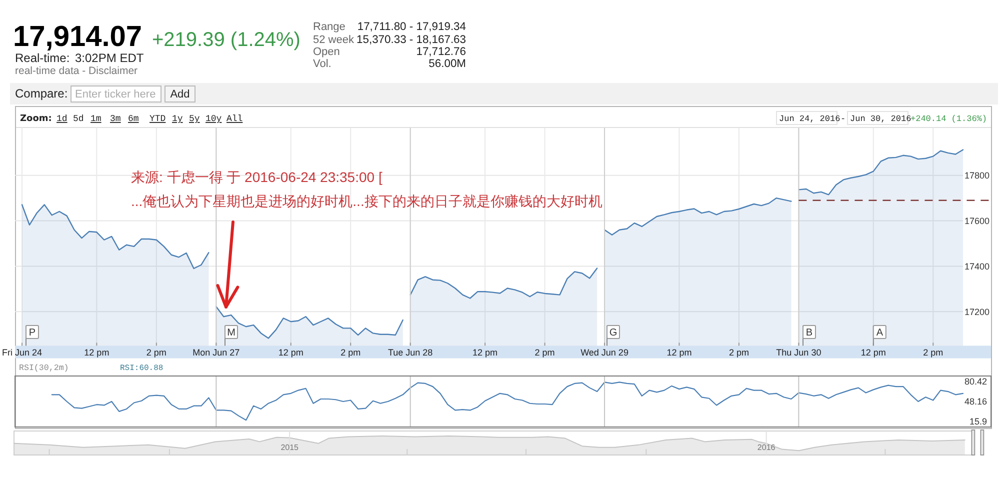 The height and width of the screenshot is (503, 1000). What do you see at coordinates (194, 119) in the screenshot?
I see `text: 5y` at bounding box center [194, 119].